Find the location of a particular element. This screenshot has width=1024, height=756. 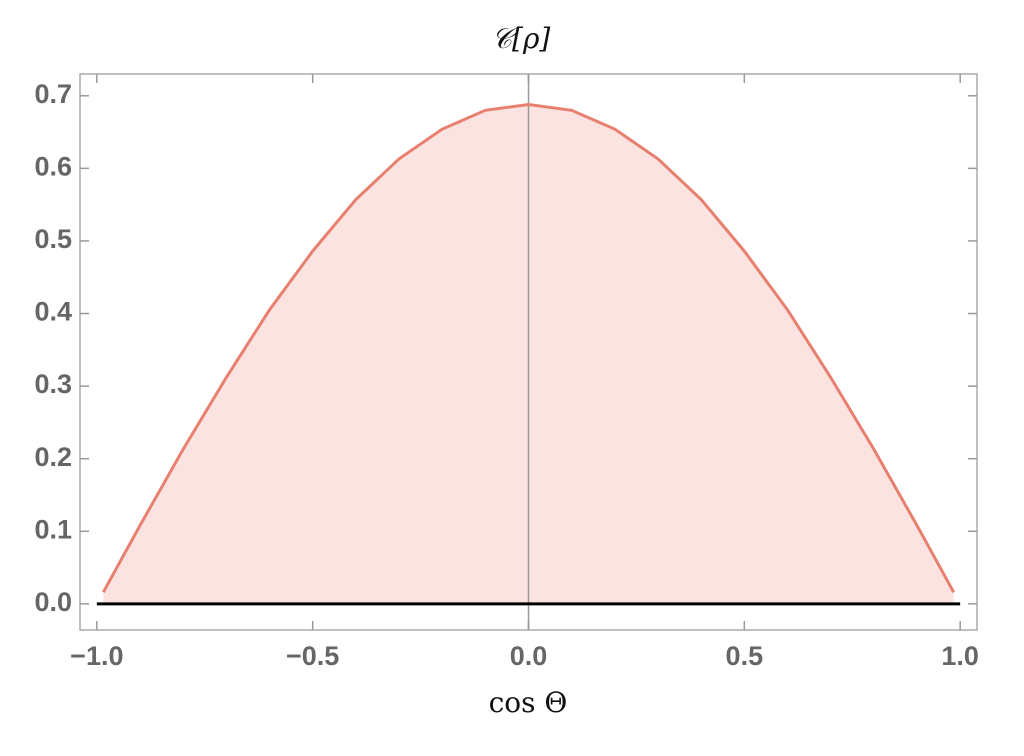

y-tick-label: 0.7 is located at coordinates (53, 94).